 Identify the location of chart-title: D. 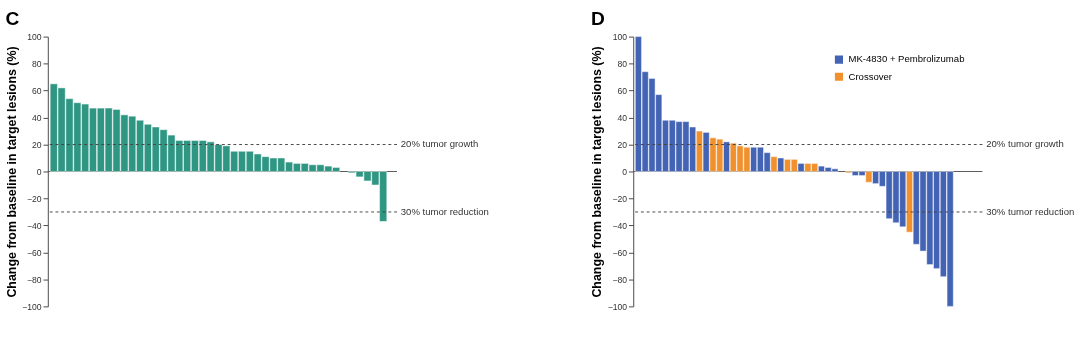
(597, 19).